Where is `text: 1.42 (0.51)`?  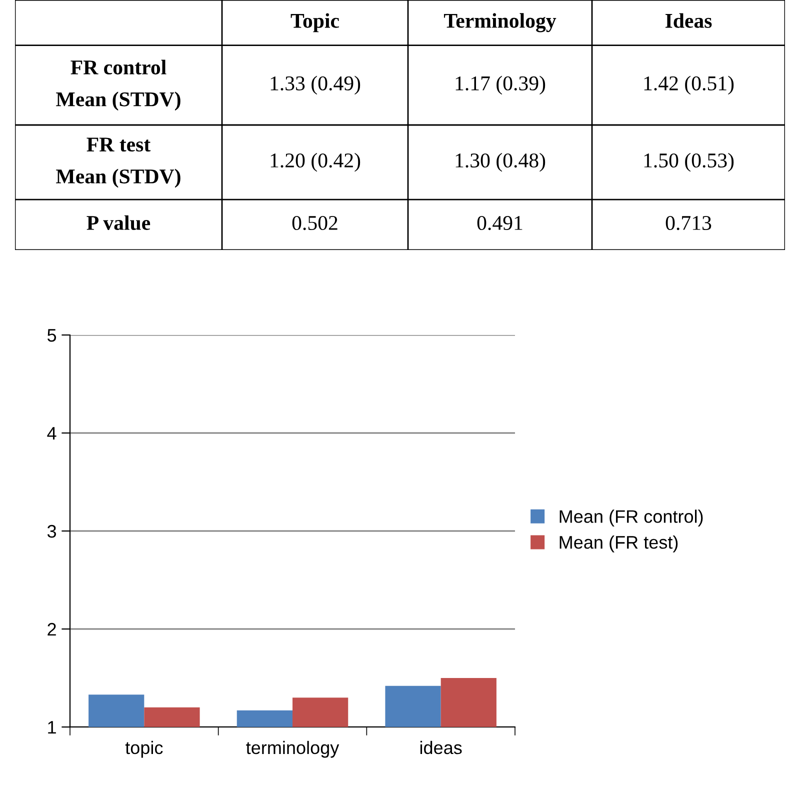
text: 1.42 (0.51) is located at coordinates (689, 85).